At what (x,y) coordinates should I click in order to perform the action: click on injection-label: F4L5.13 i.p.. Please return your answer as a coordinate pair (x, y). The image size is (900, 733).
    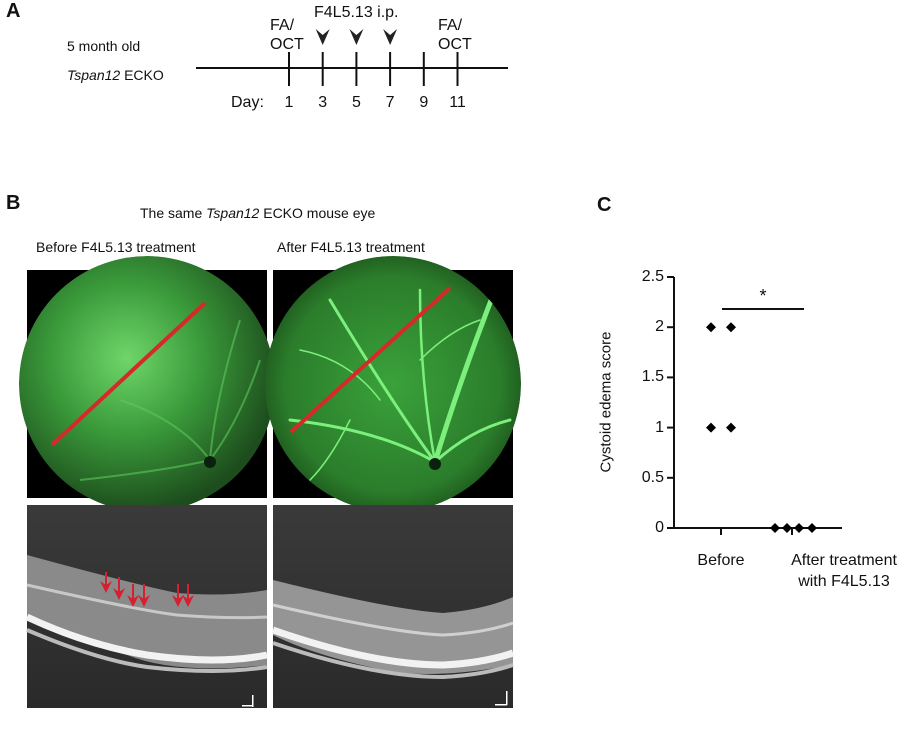
    Looking at the image, I should click on (356, 12).